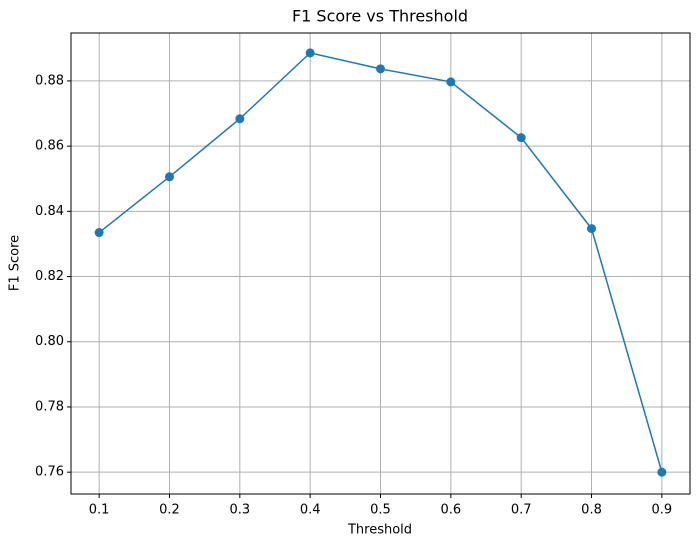  I want to click on x-tick-label: 0.8, so click(591, 510).